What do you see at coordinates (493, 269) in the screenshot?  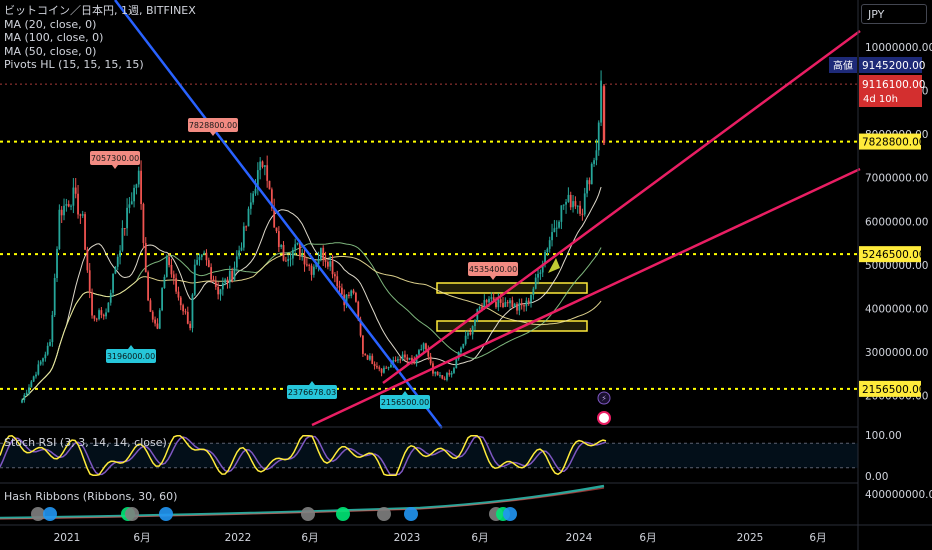 I see `pivot-high-label: 4535400.00` at bounding box center [493, 269].